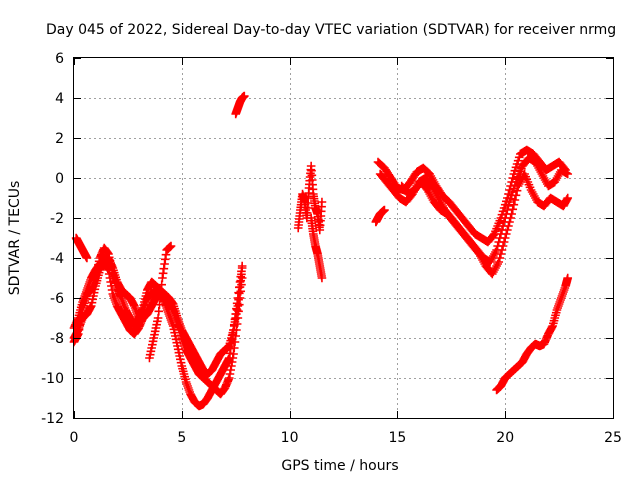  Describe the element at coordinates (15, 238) in the screenshot. I see `y-axis-label: SDTVAR / TECUs` at that location.